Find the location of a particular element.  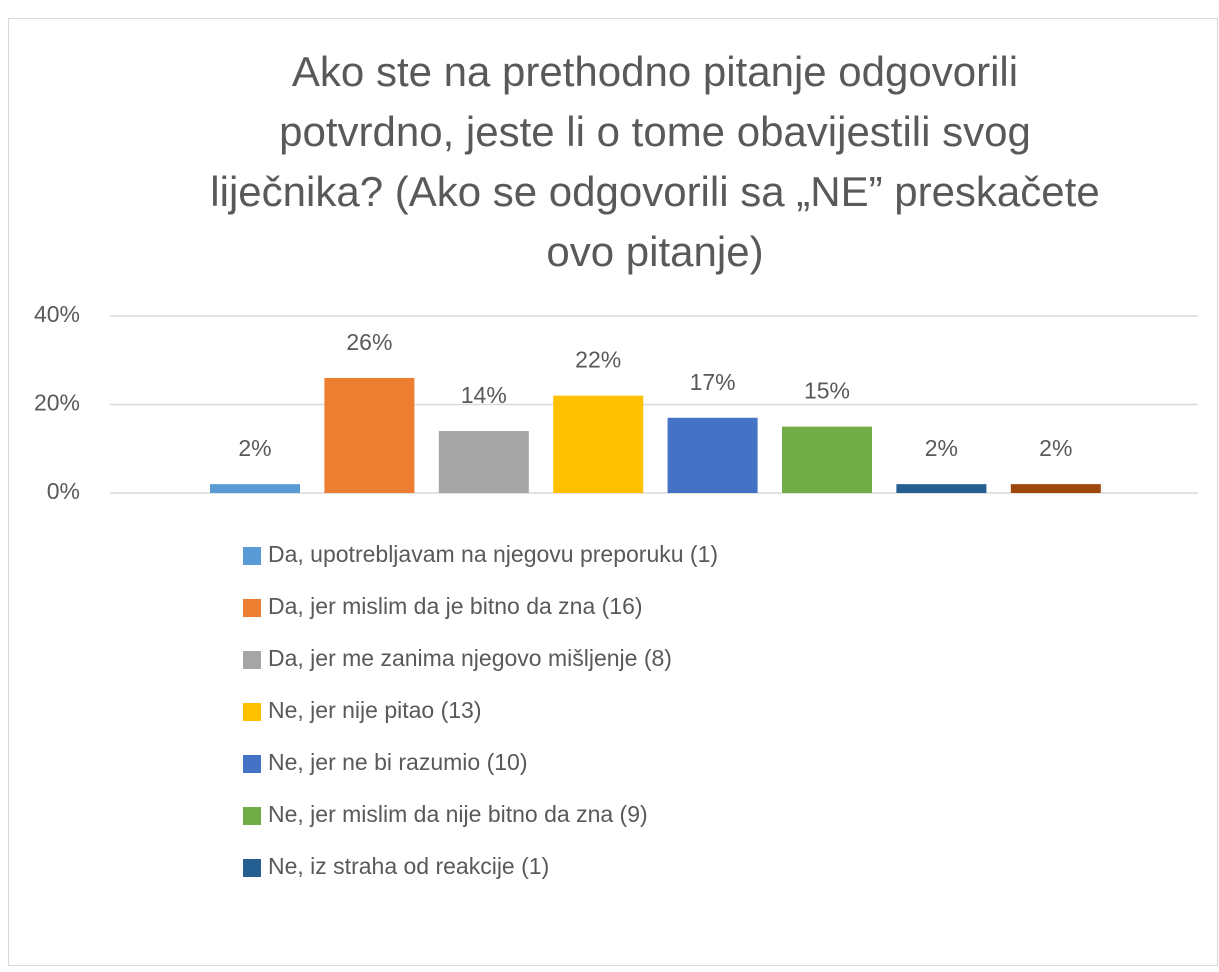

data-label: 22% is located at coordinates (598, 360).